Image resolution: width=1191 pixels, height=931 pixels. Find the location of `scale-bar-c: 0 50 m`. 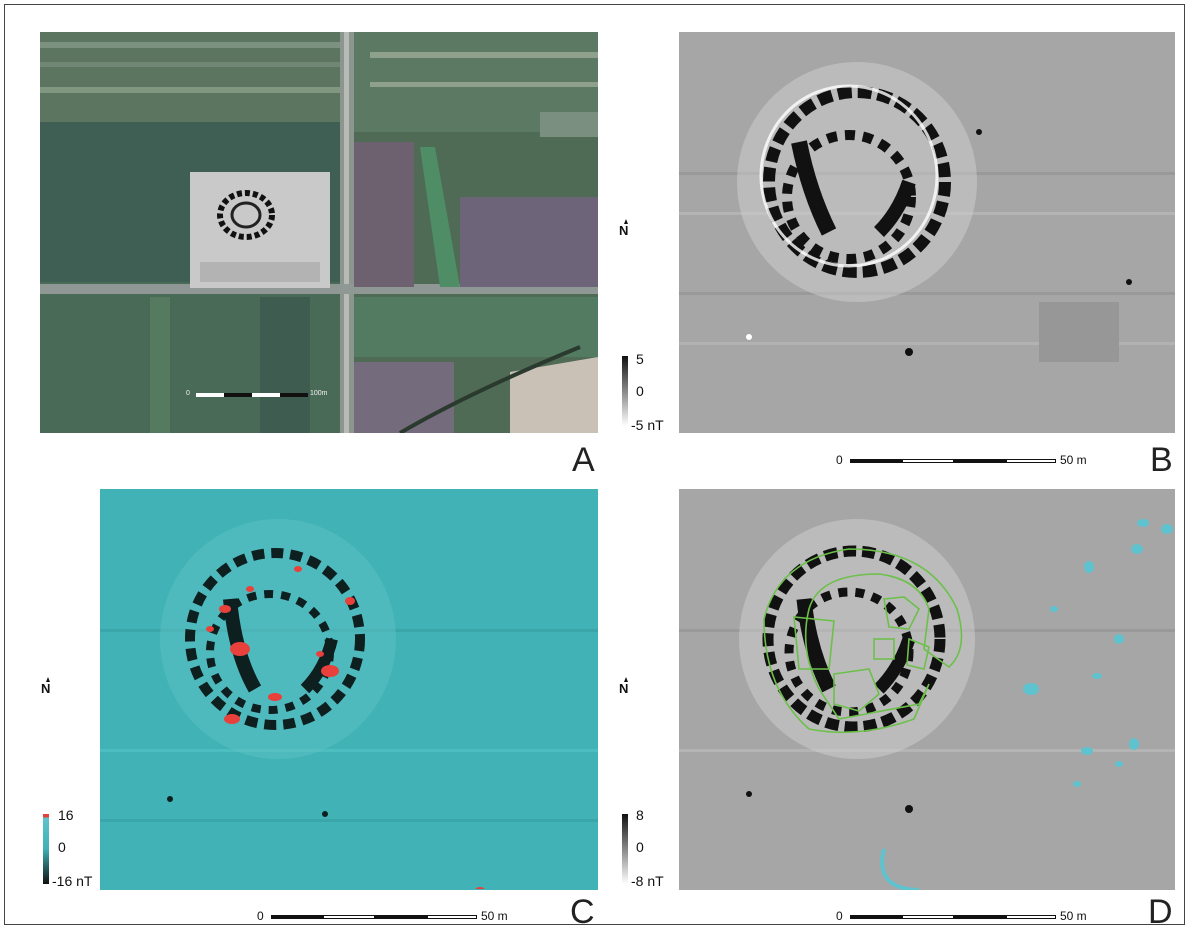

scale-bar-c: 0 50 m is located at coordinates (392, 917).